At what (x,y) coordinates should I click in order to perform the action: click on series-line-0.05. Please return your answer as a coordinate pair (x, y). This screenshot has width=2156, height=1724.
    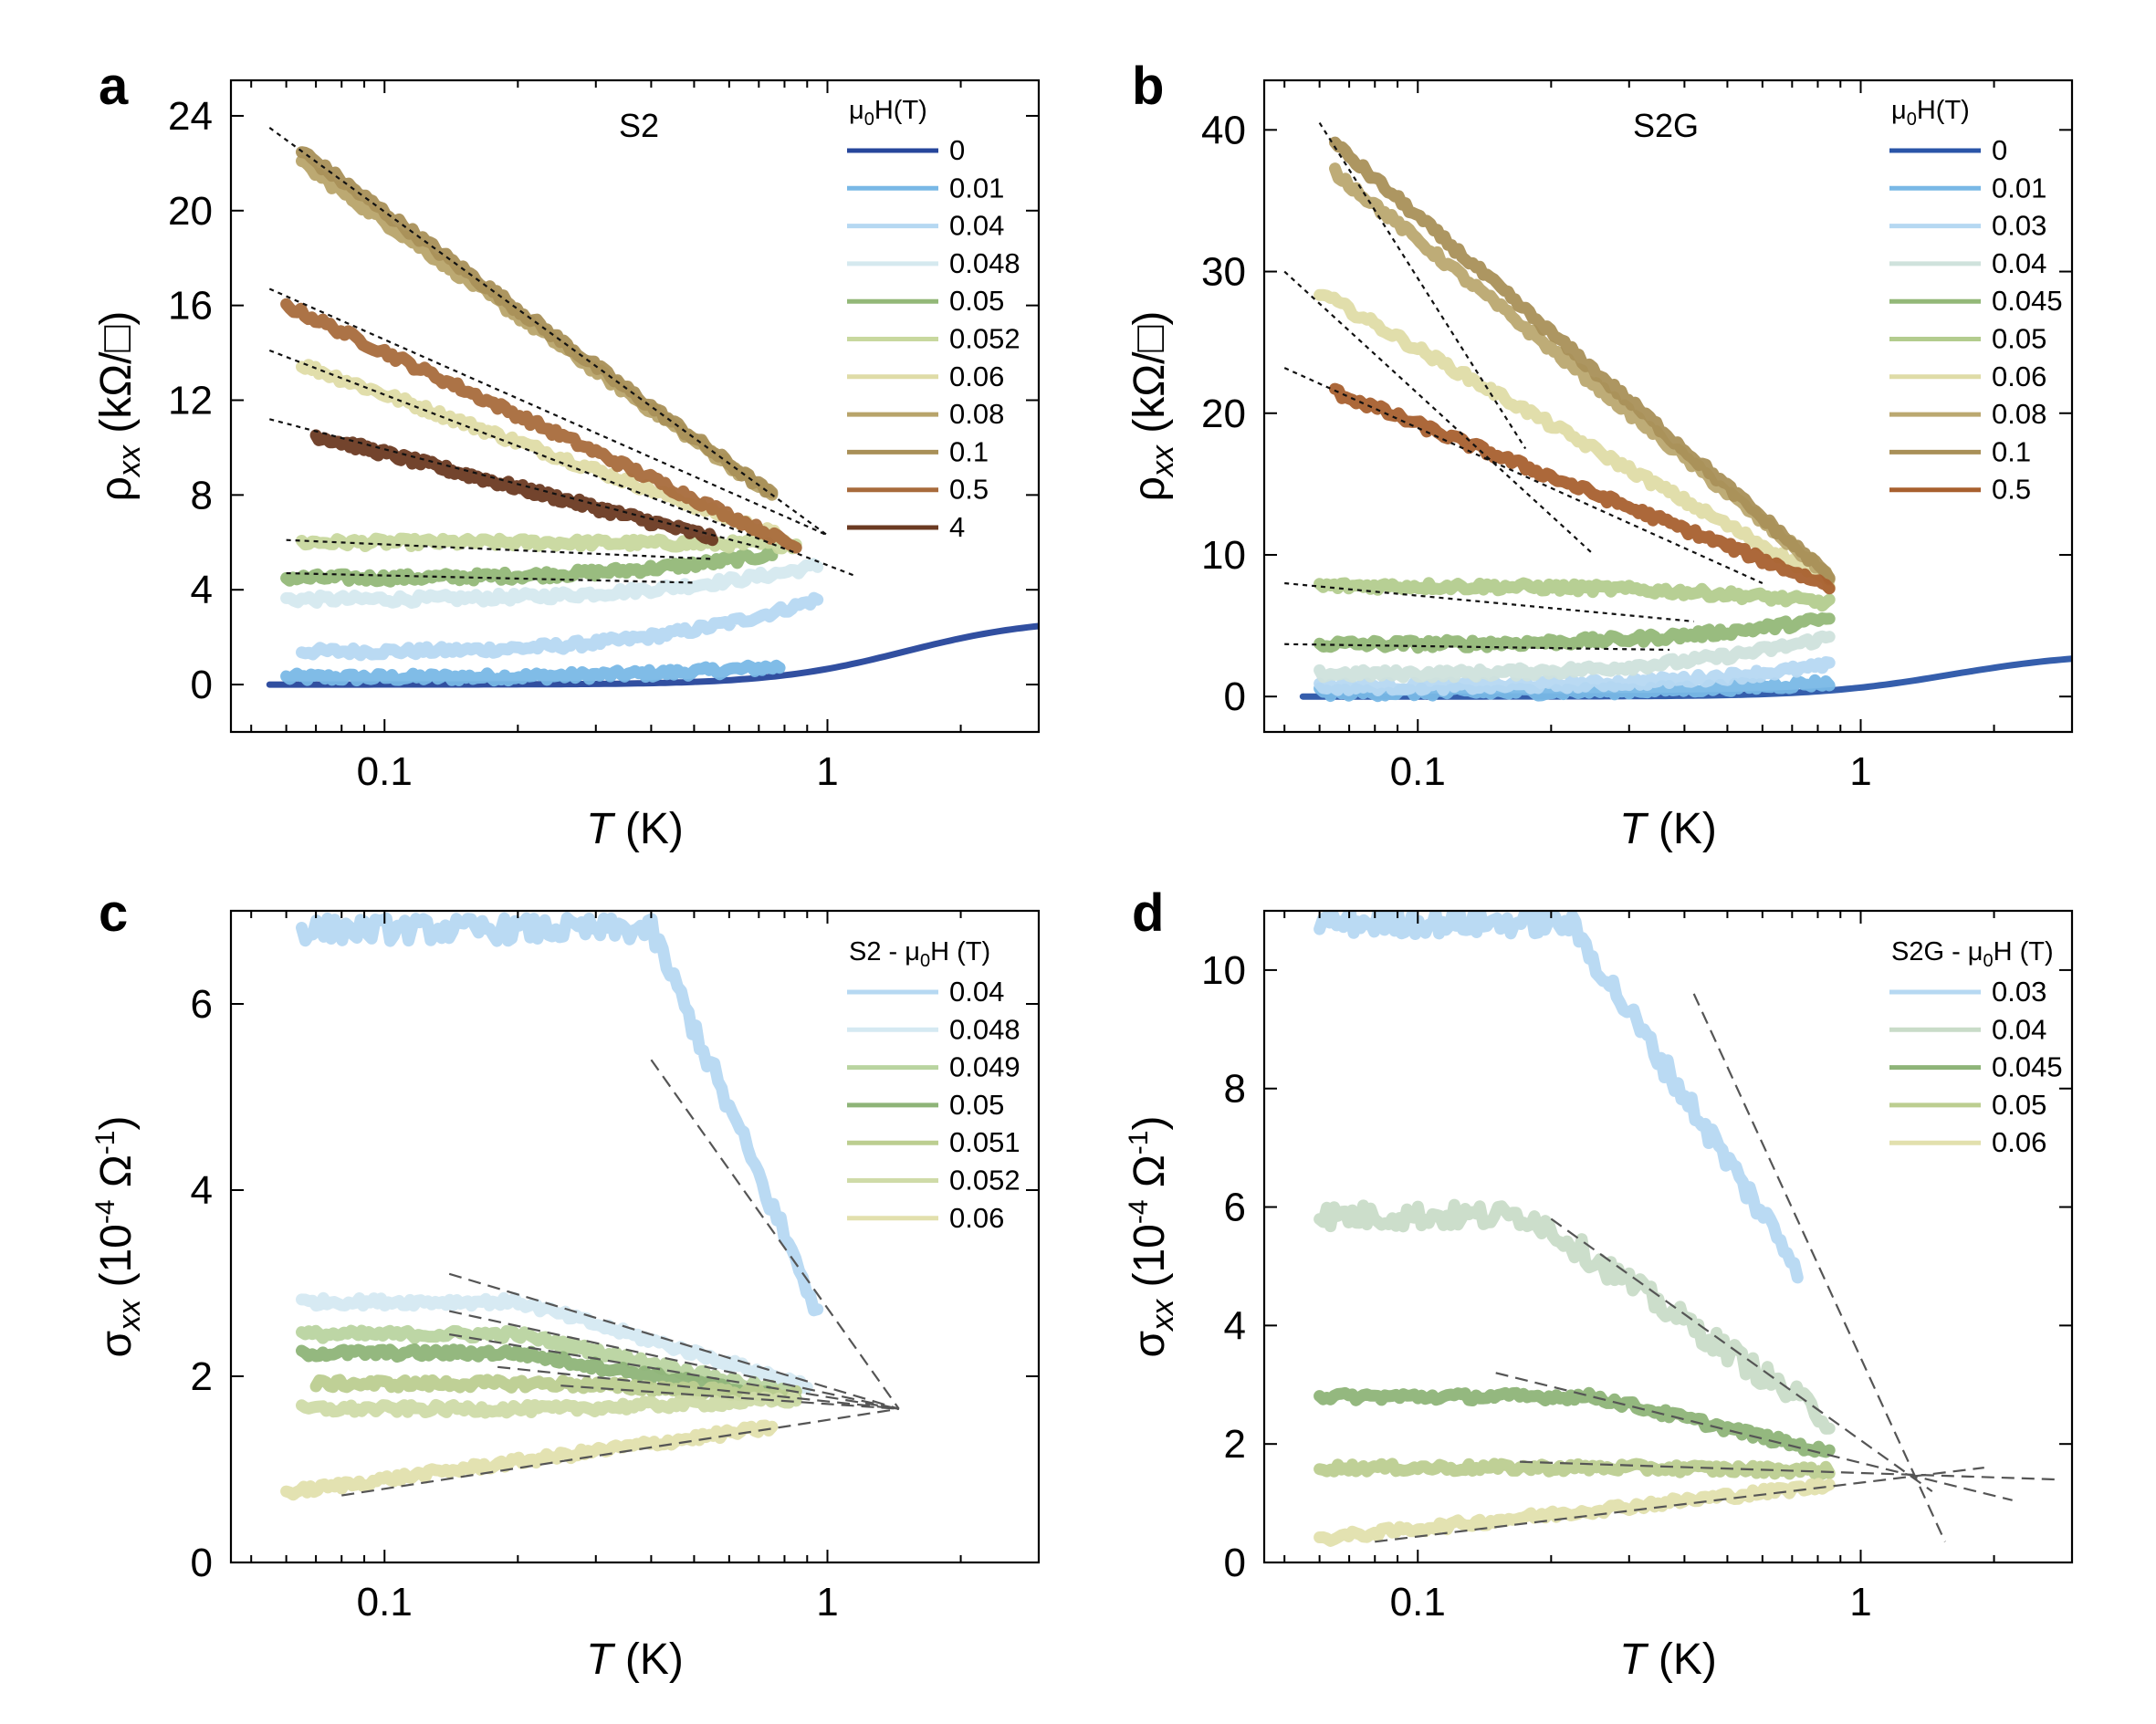
    Looking at the image, I should click on (1575, 1469).